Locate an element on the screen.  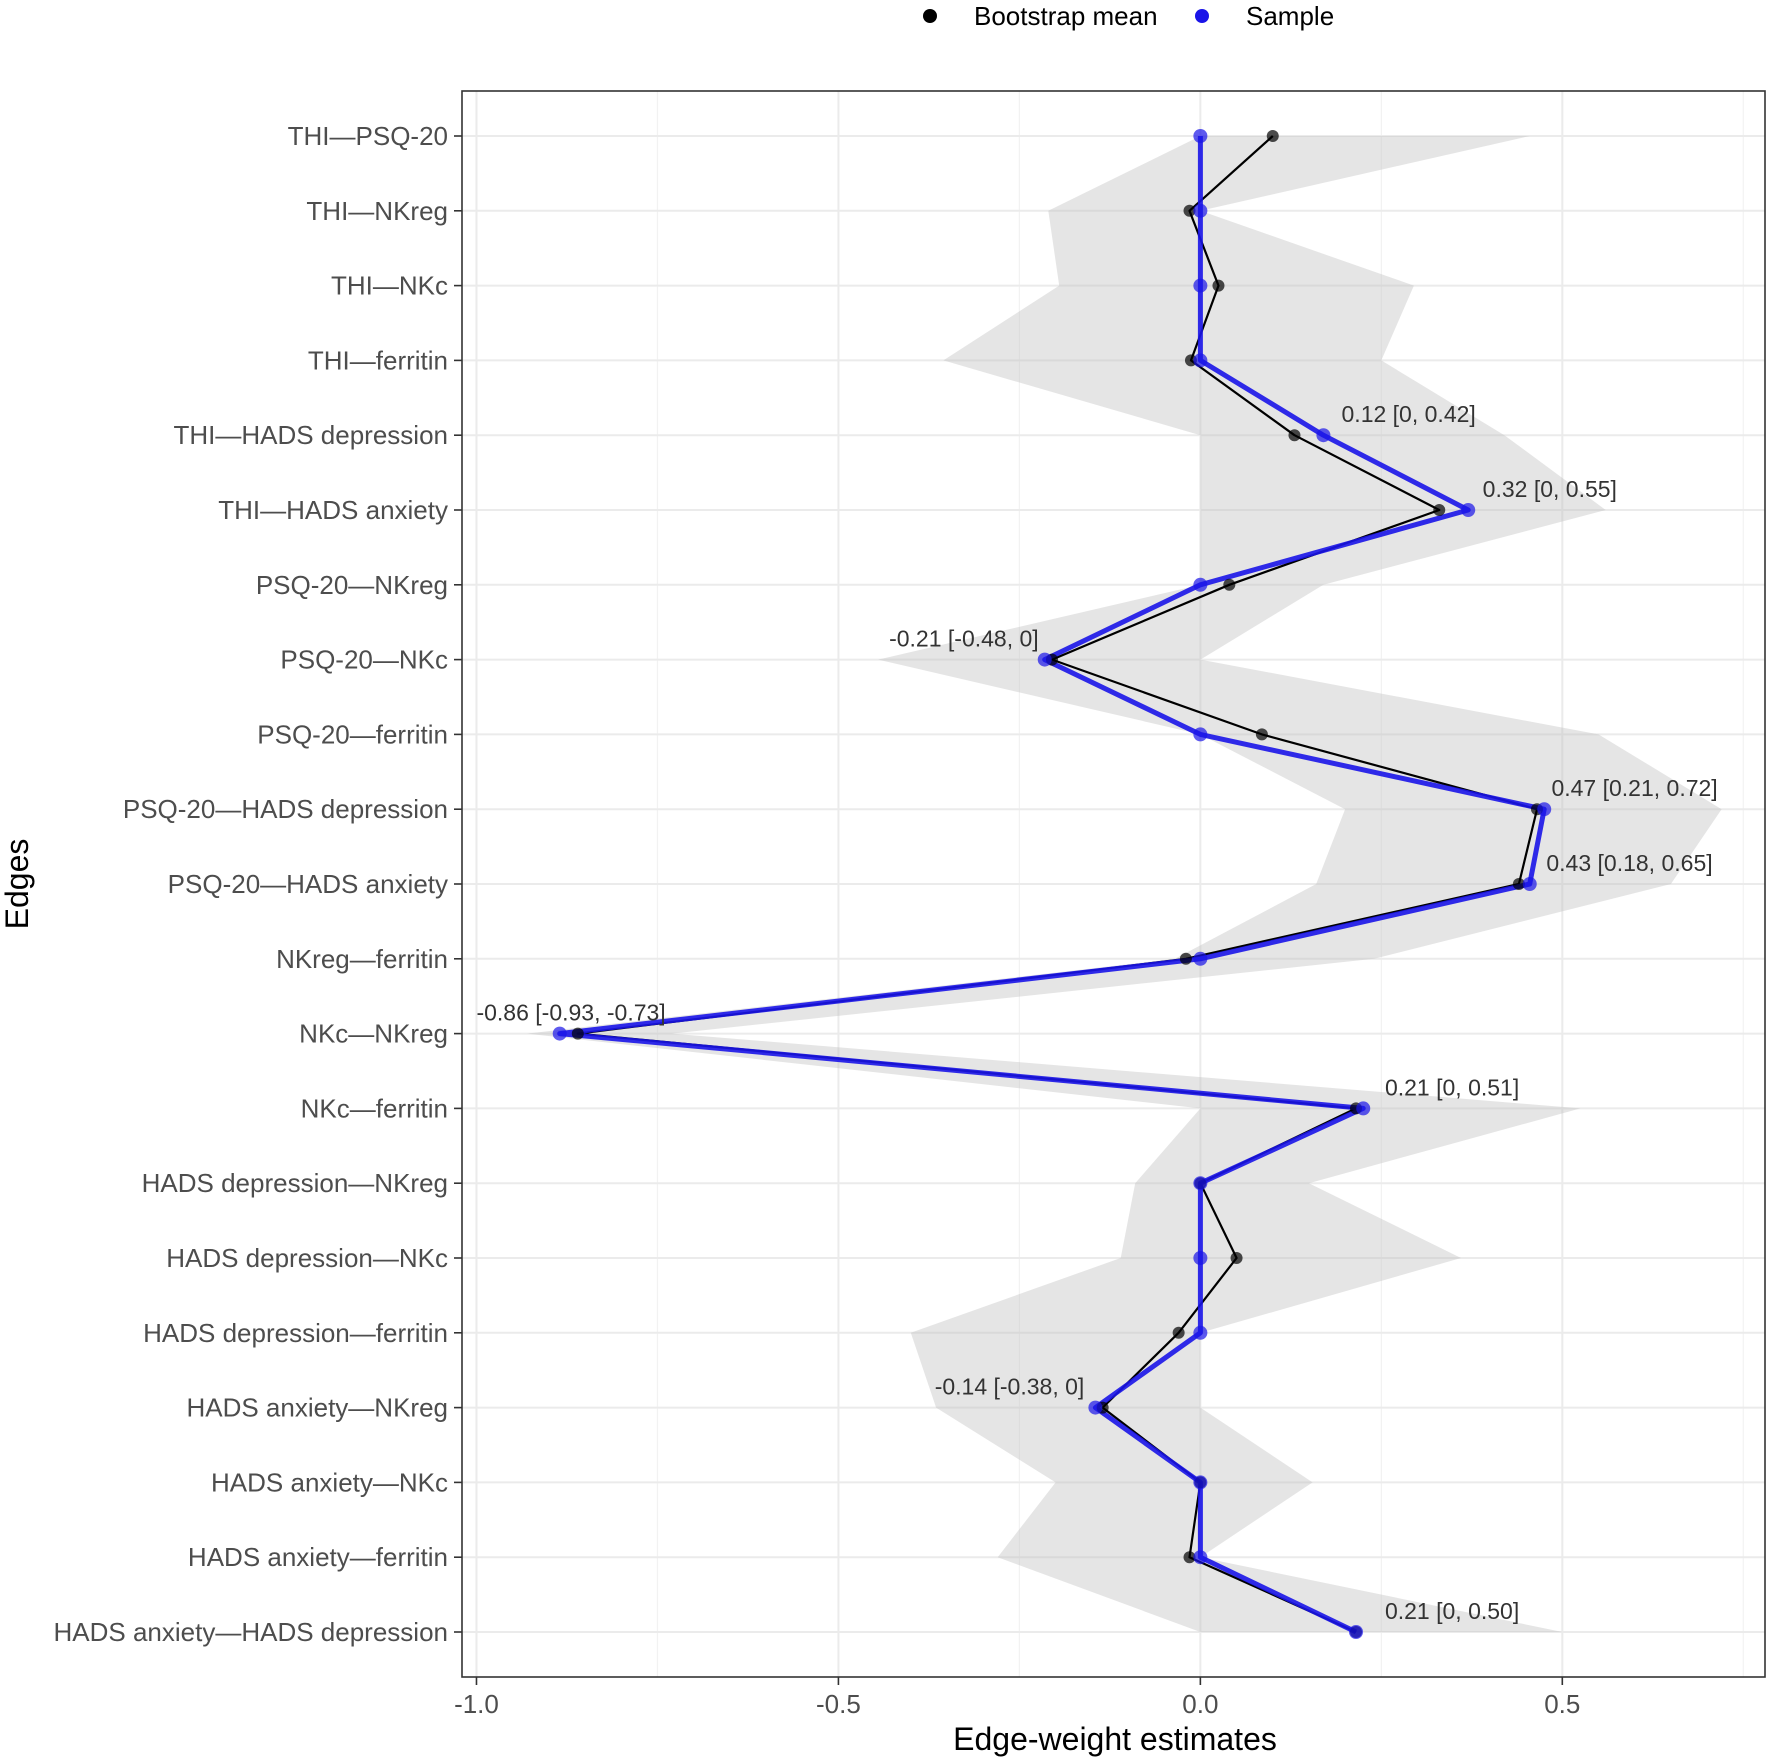
data-label: 0.21 [0, 0.51] is located at coordinates (1452, 1087).